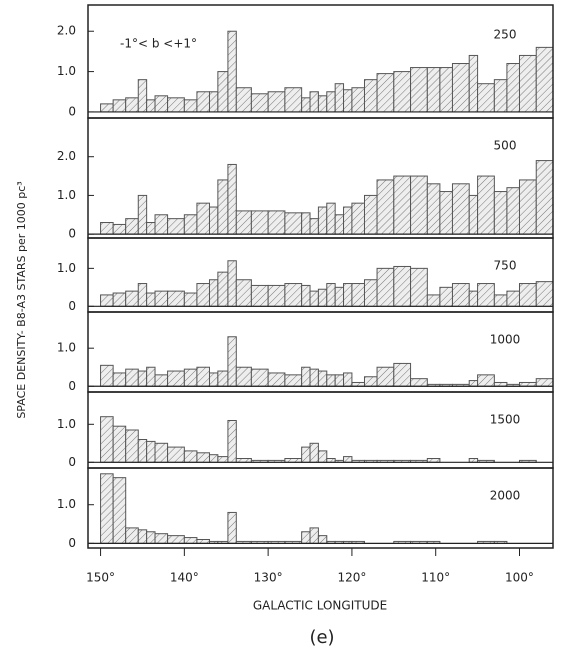  What do you see at coordinates (505, 35) in the screenshot?
I see `panel-label: 250` at bounding box center [505, 35].